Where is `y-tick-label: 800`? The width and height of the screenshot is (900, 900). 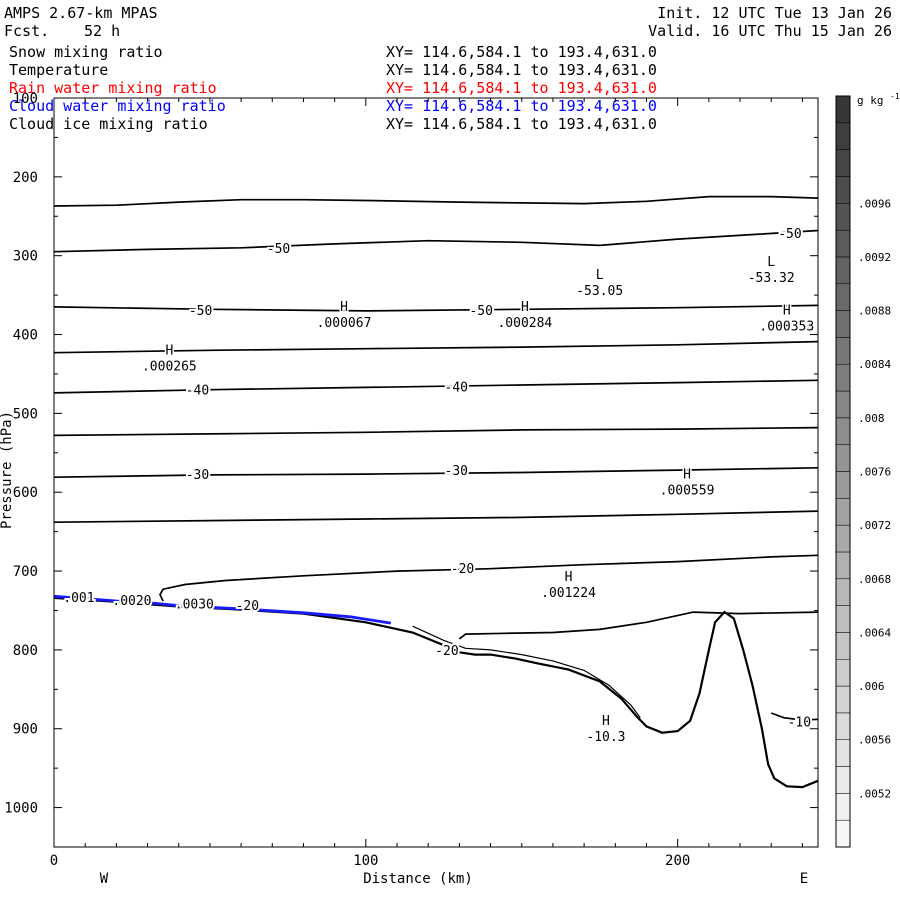 y-tick-label: 800 is located at coordinates (25, 651).